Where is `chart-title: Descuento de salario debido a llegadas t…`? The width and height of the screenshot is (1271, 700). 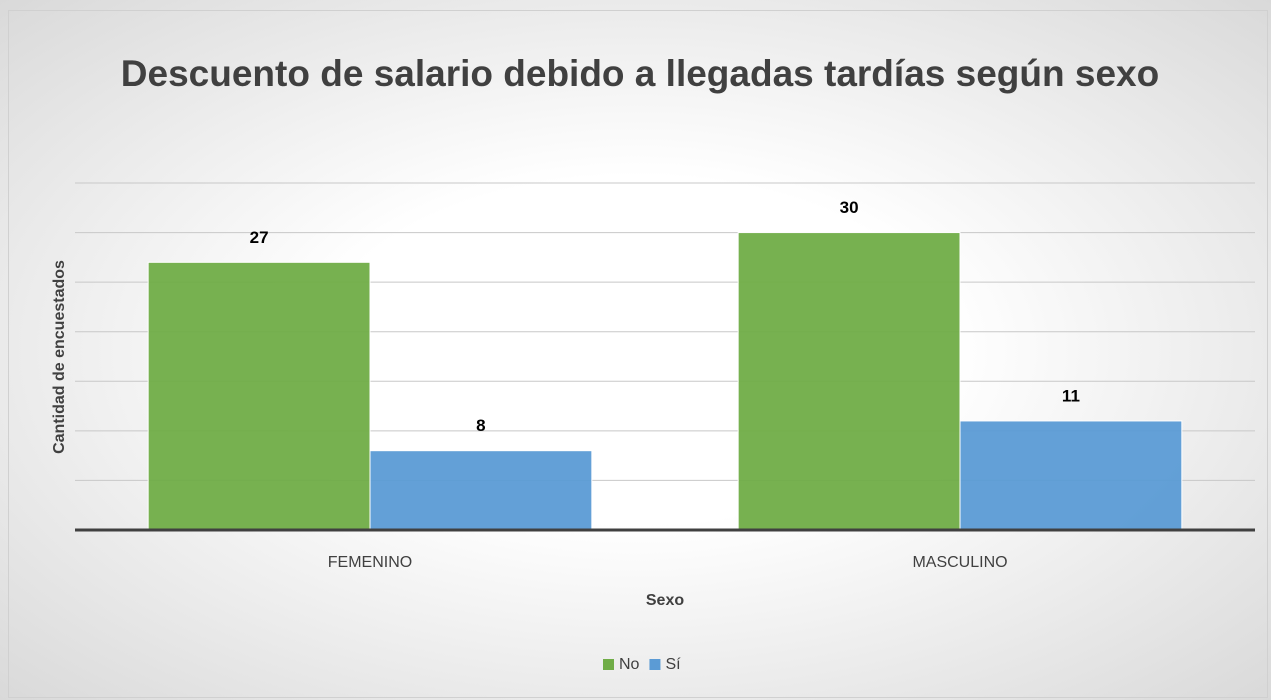
chart-title: Descuento de salario debido a llegadas t… is located at coordinates (640, 73).